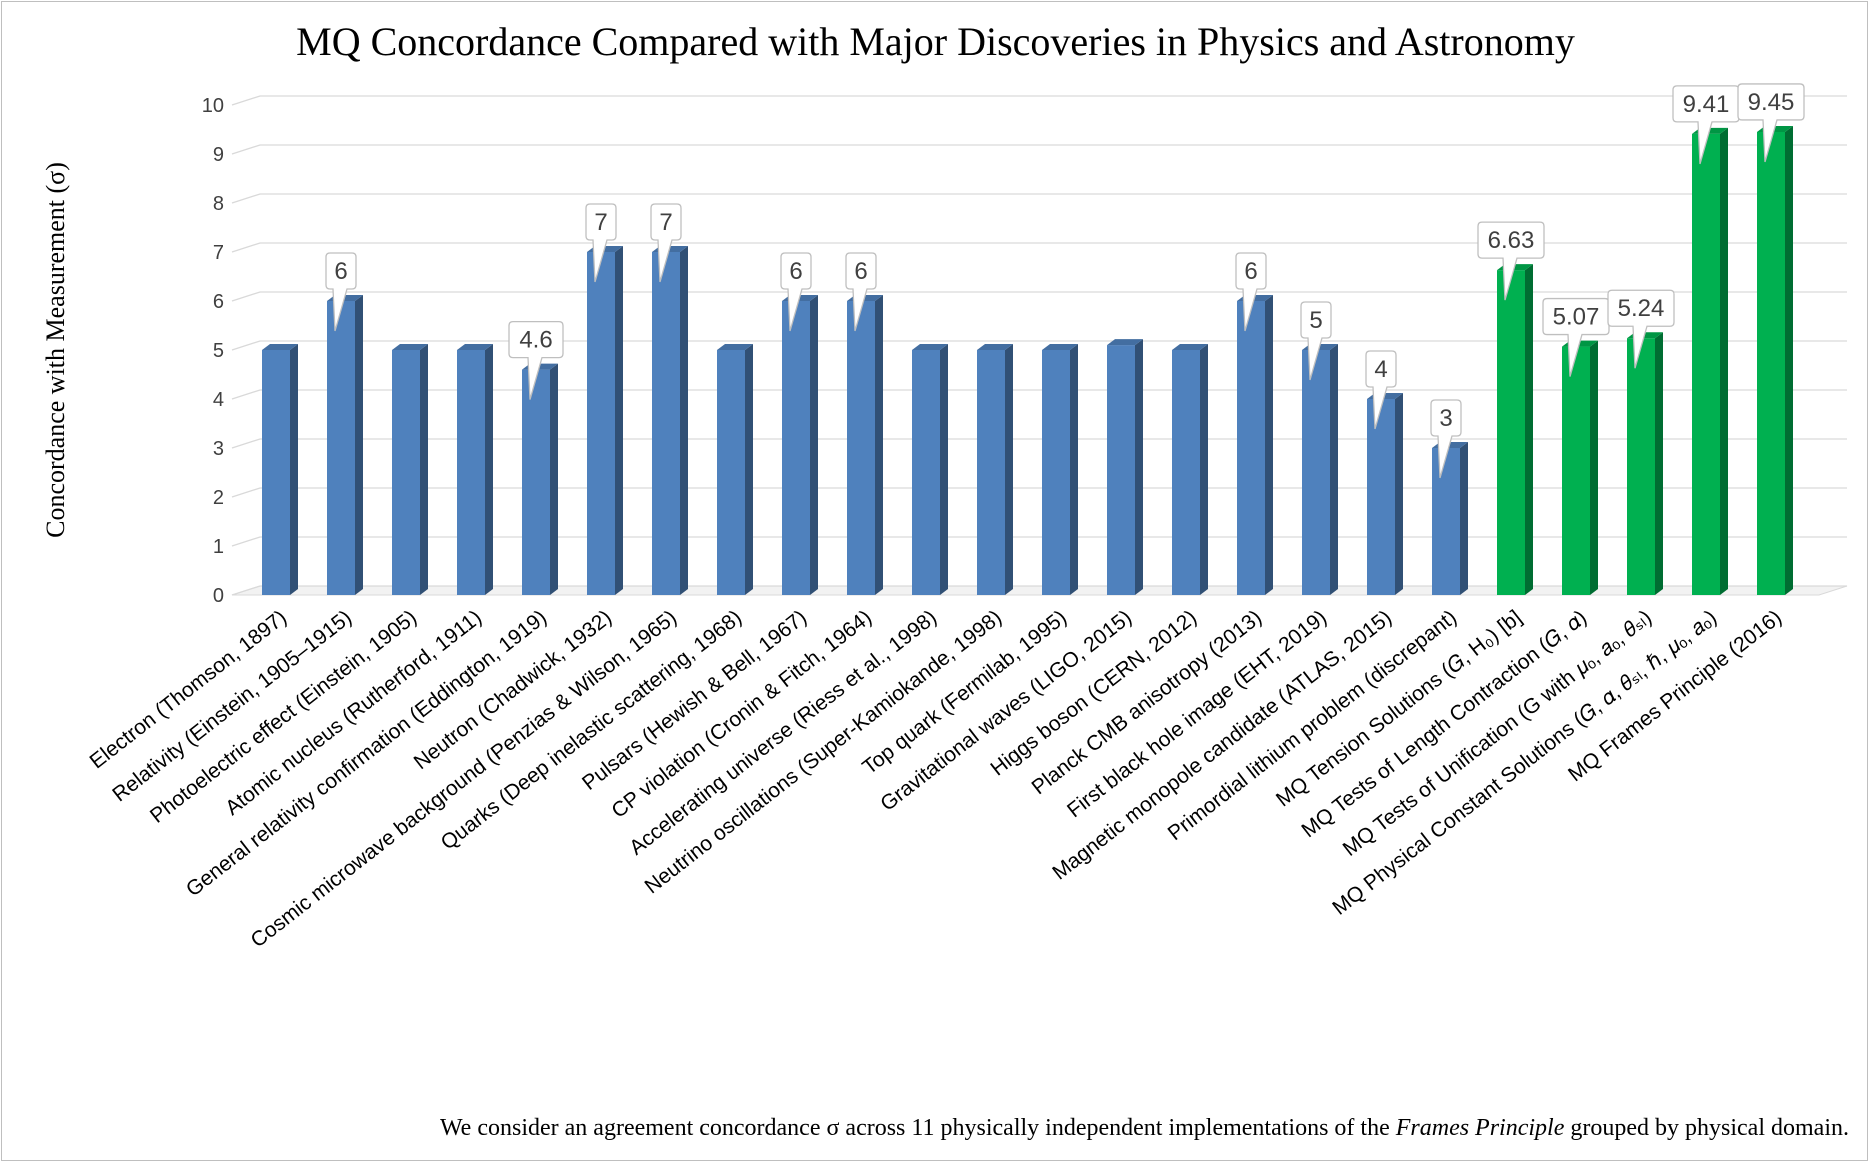 This screenshot has height=1164, width=1871. Describe the element at coordinates (218, 596) in the screenshot. I see `y-tick-label: 0` at that location.